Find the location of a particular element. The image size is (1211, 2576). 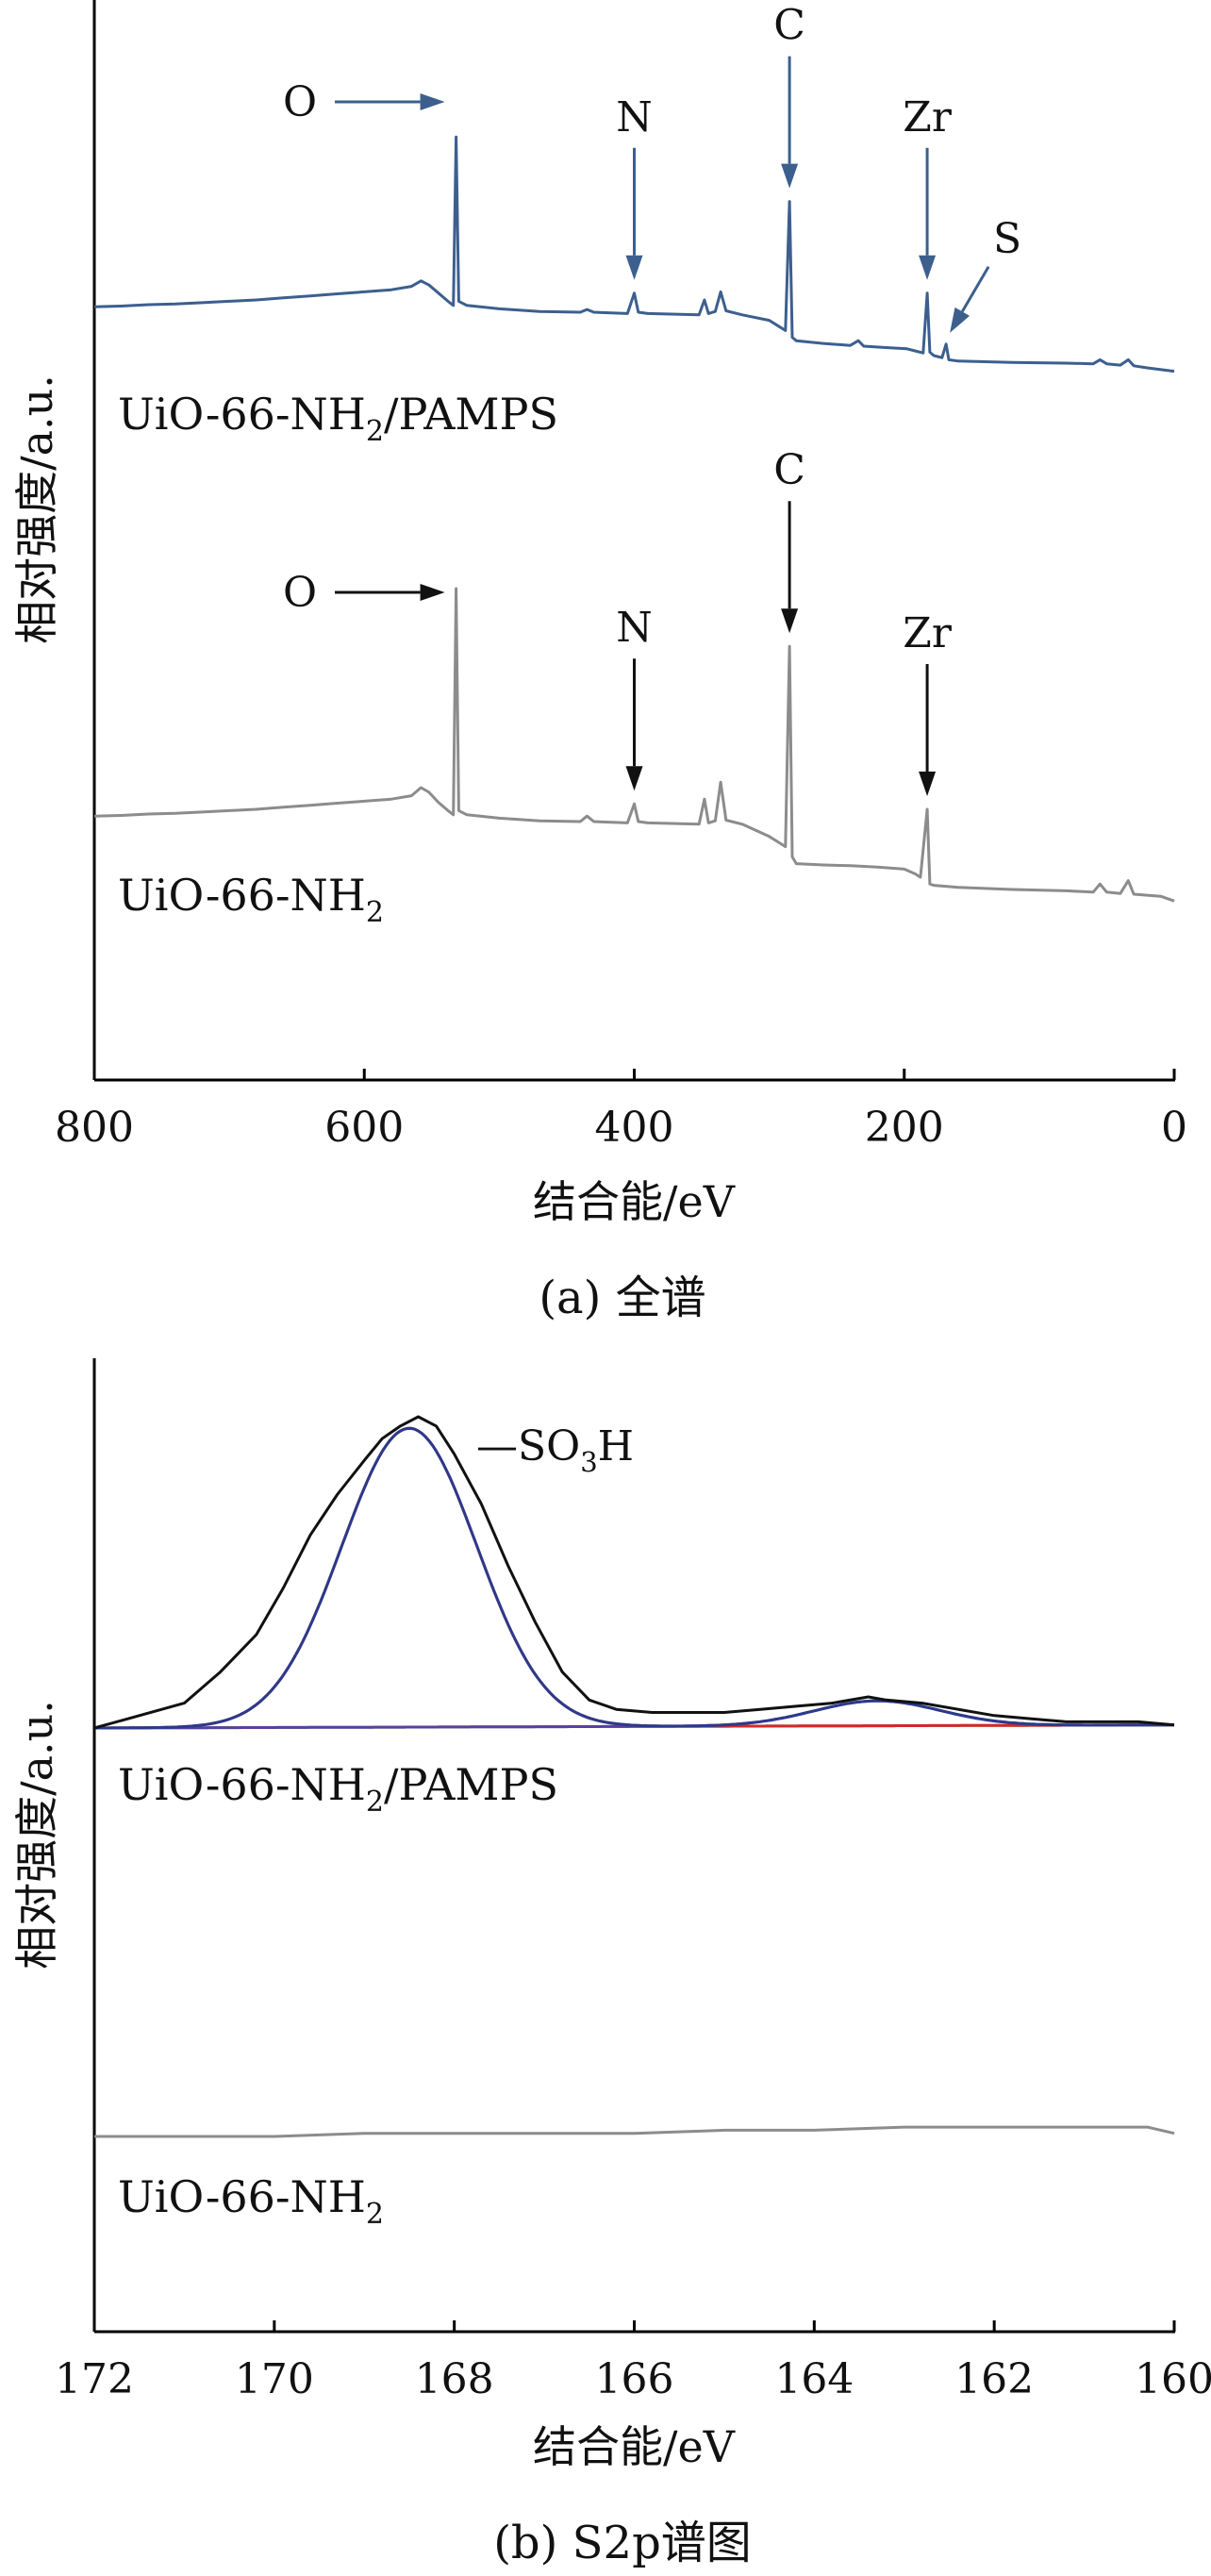

annotation-n-uio-66-nh2-pamps: N is located at coordinates (635, 186).